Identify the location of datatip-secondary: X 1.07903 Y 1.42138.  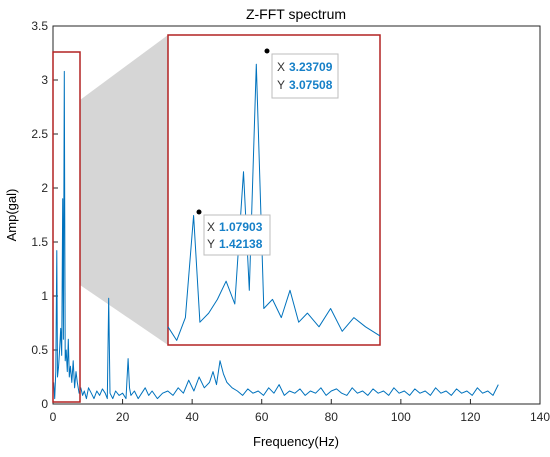
(237, 235).